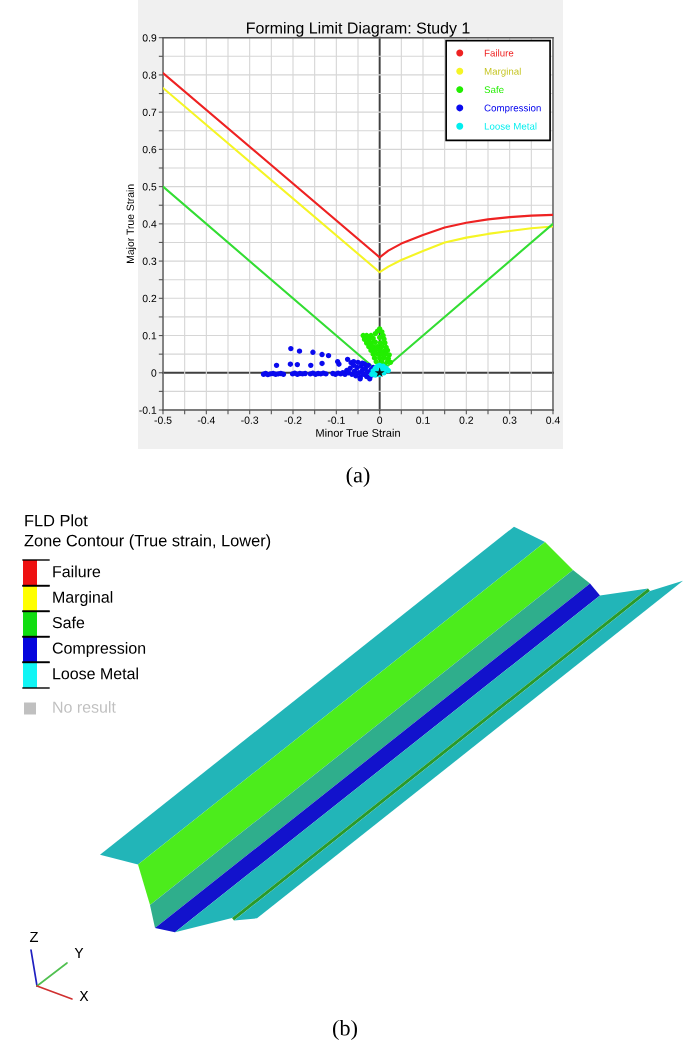 The width and height of the screenshot is (690, 1055). Describe the element at coordinates (293, 420) in the screenshot. I see `x-tick-label: -0.2` at that location.